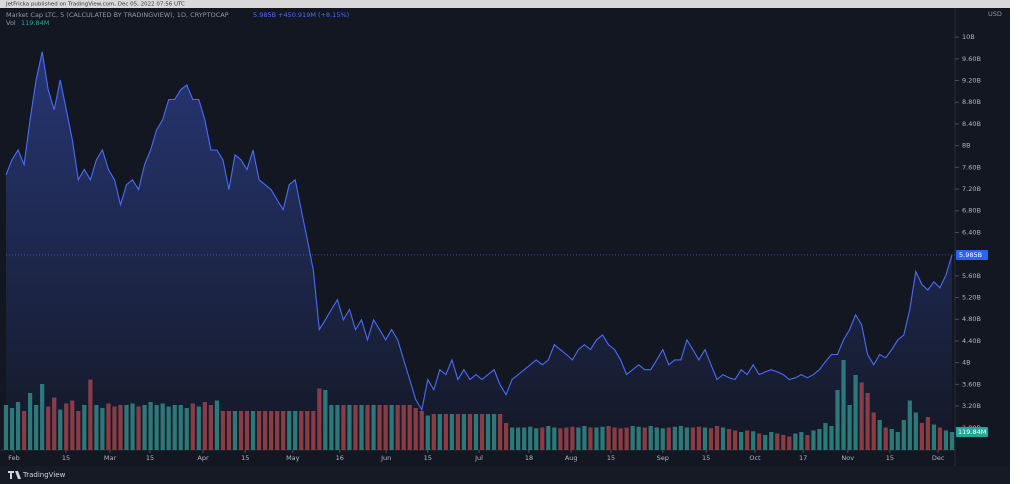  Describe the element at coordinates (663, 458) in the screenshot. I see `x-tick-label: Sep` at that location.